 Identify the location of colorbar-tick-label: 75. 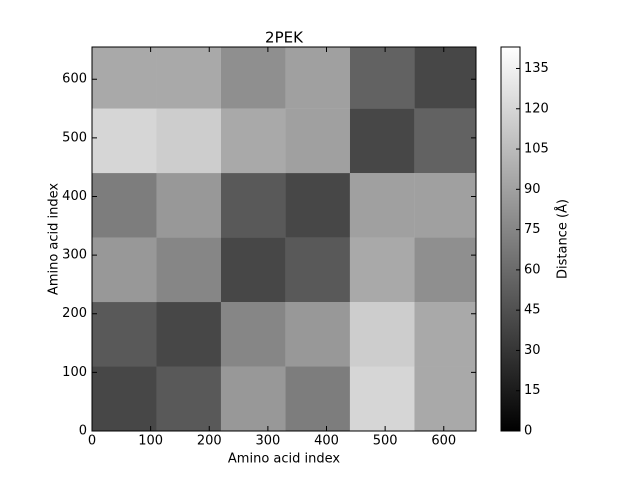
(532, 229).